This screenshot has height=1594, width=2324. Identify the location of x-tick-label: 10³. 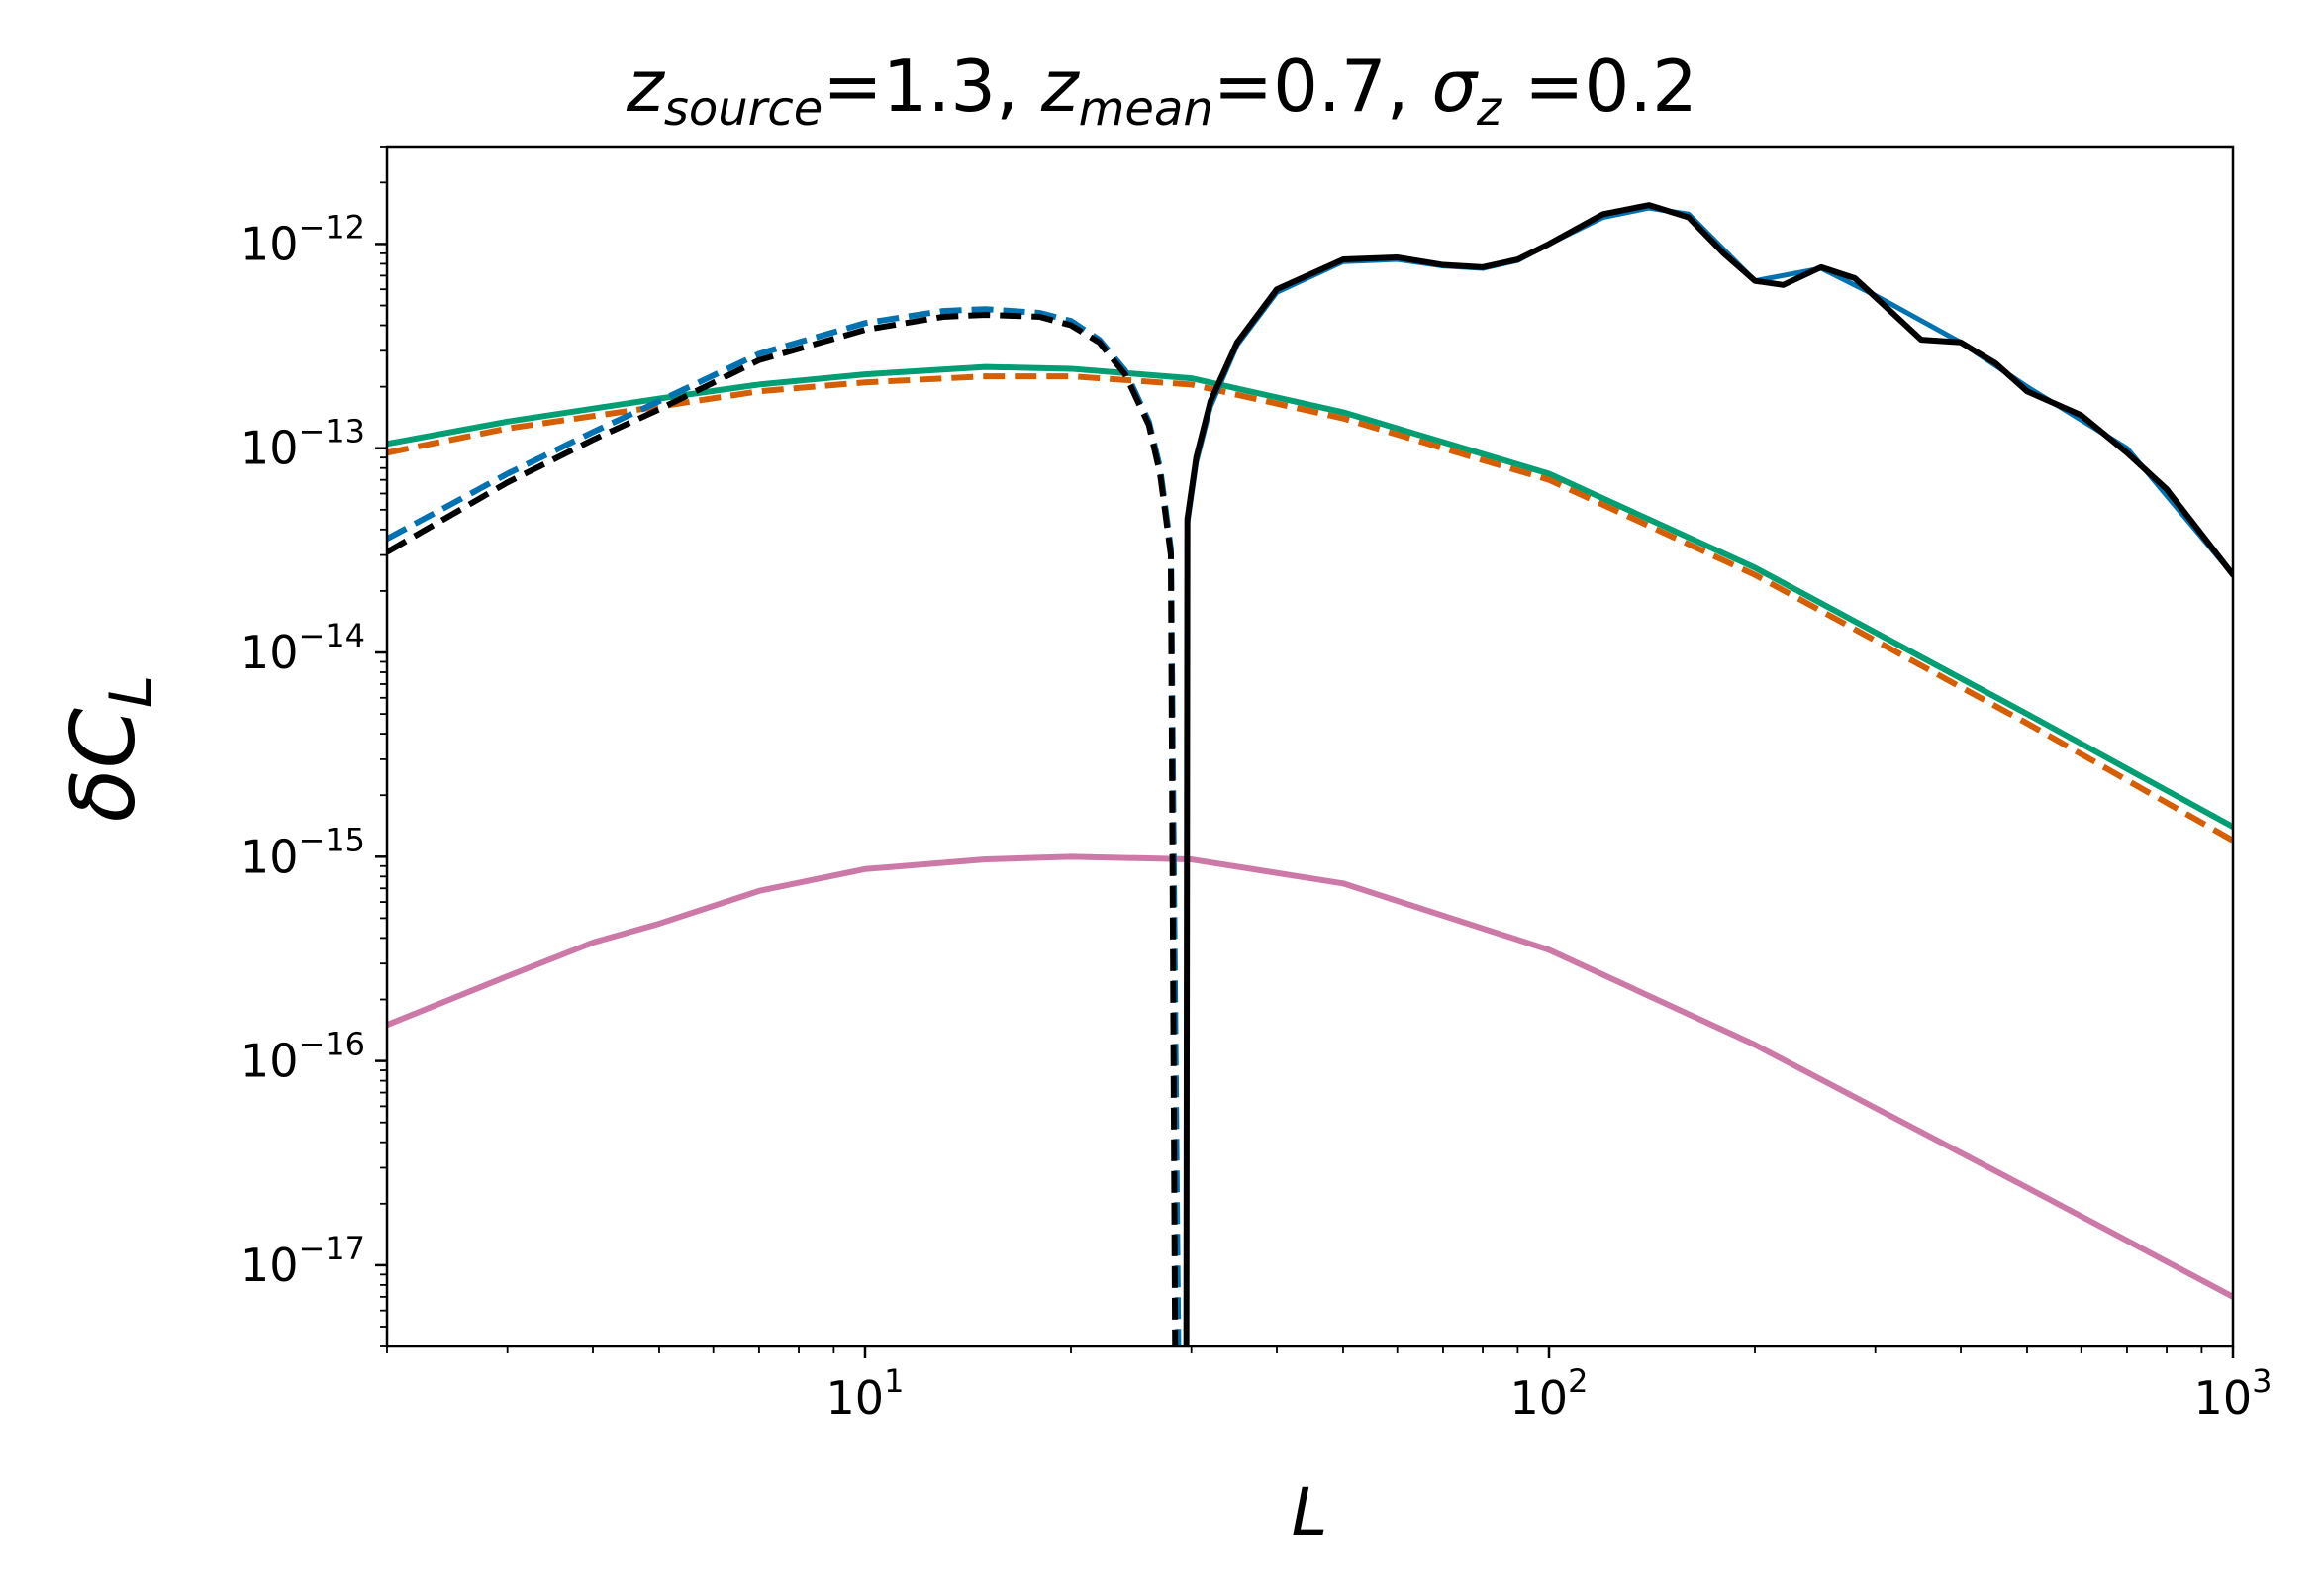
(2233, 1393).